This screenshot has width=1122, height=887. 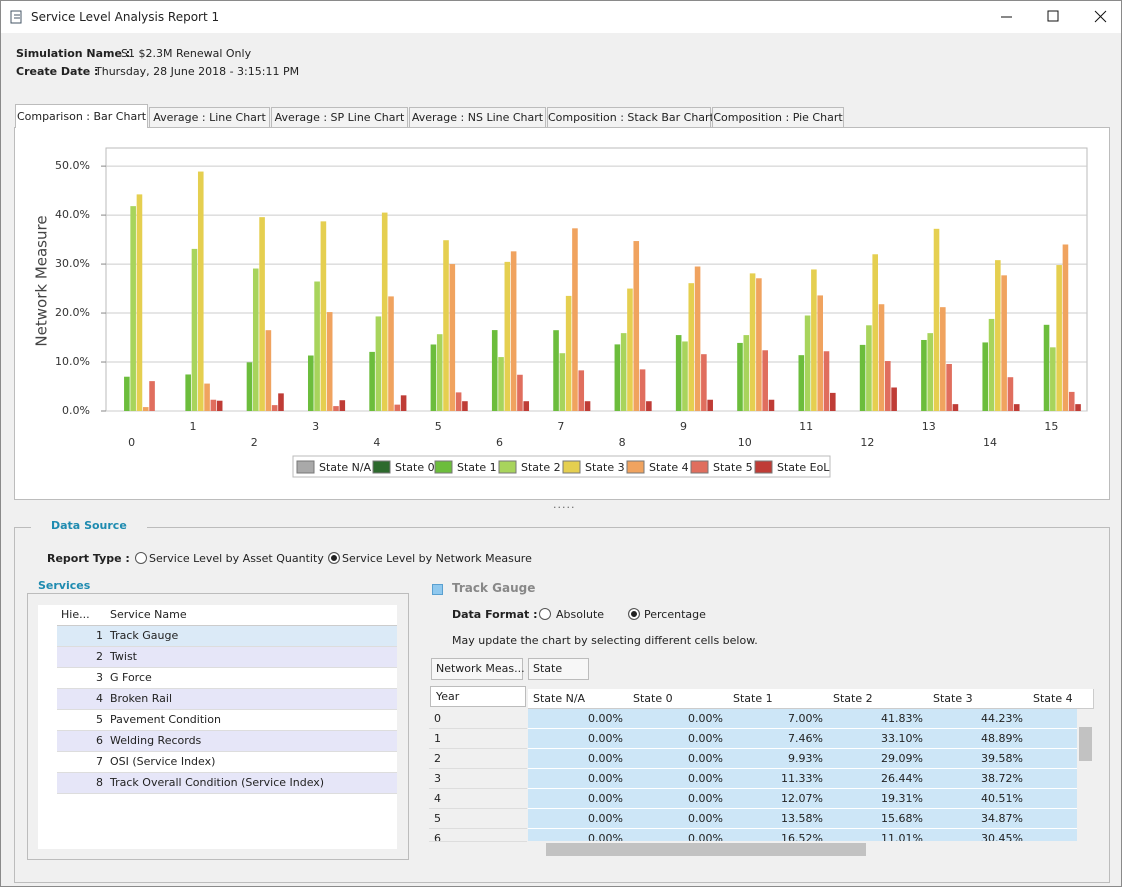 I want to click on grid-cell: 38.72%, so click(x=978, y=779).